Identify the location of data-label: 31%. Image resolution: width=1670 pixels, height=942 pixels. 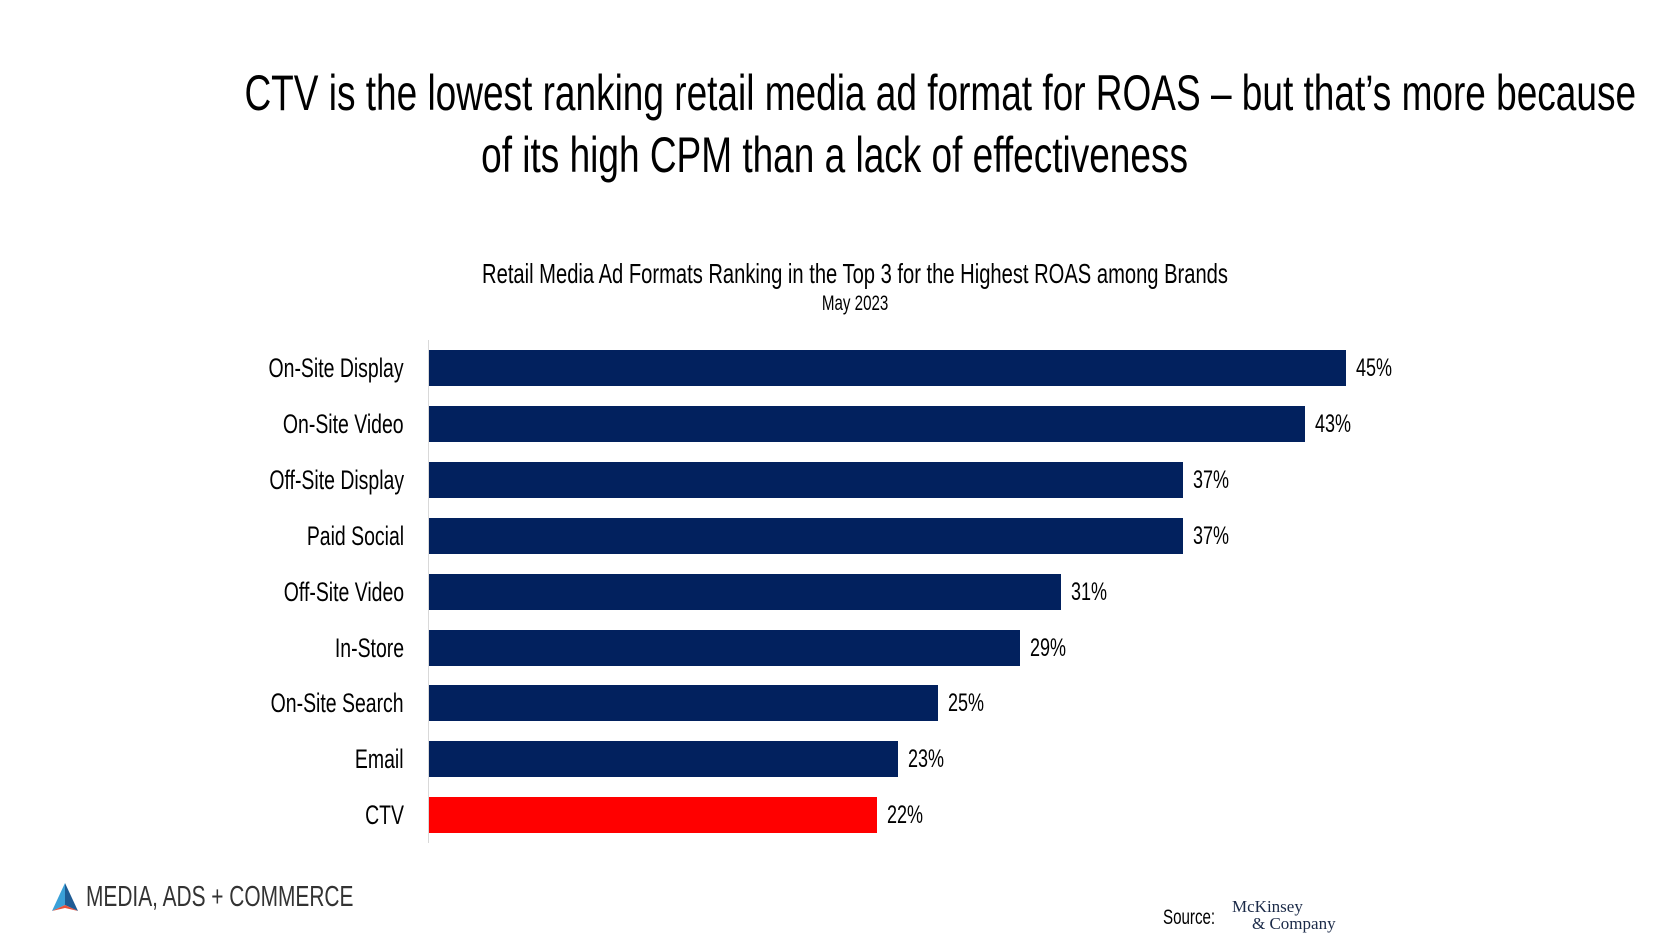
(1096, 592).